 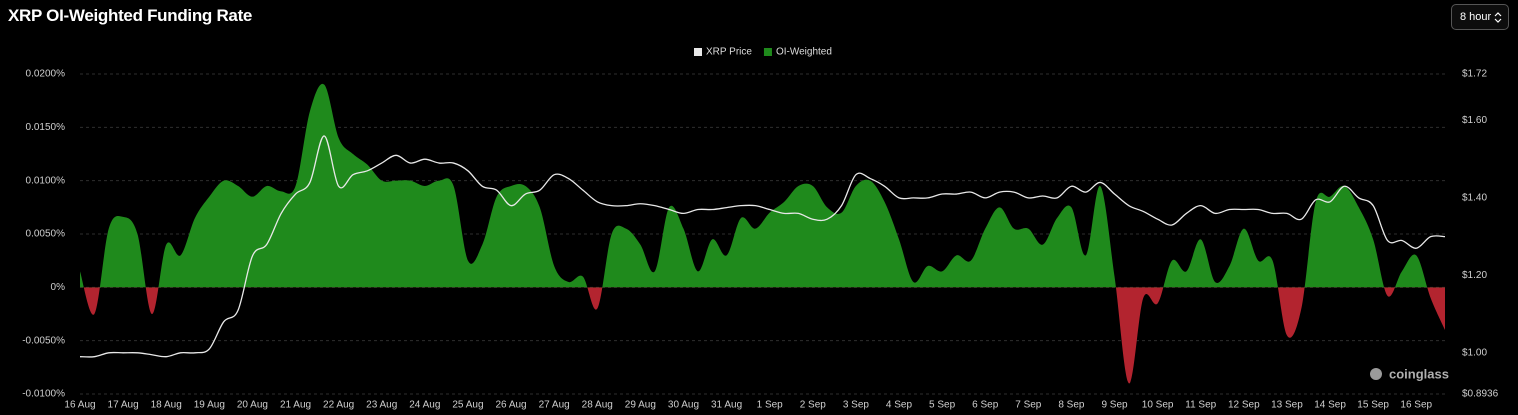 I want to click on y2-tick-label: $1.20, so click(x=1474, y=275).